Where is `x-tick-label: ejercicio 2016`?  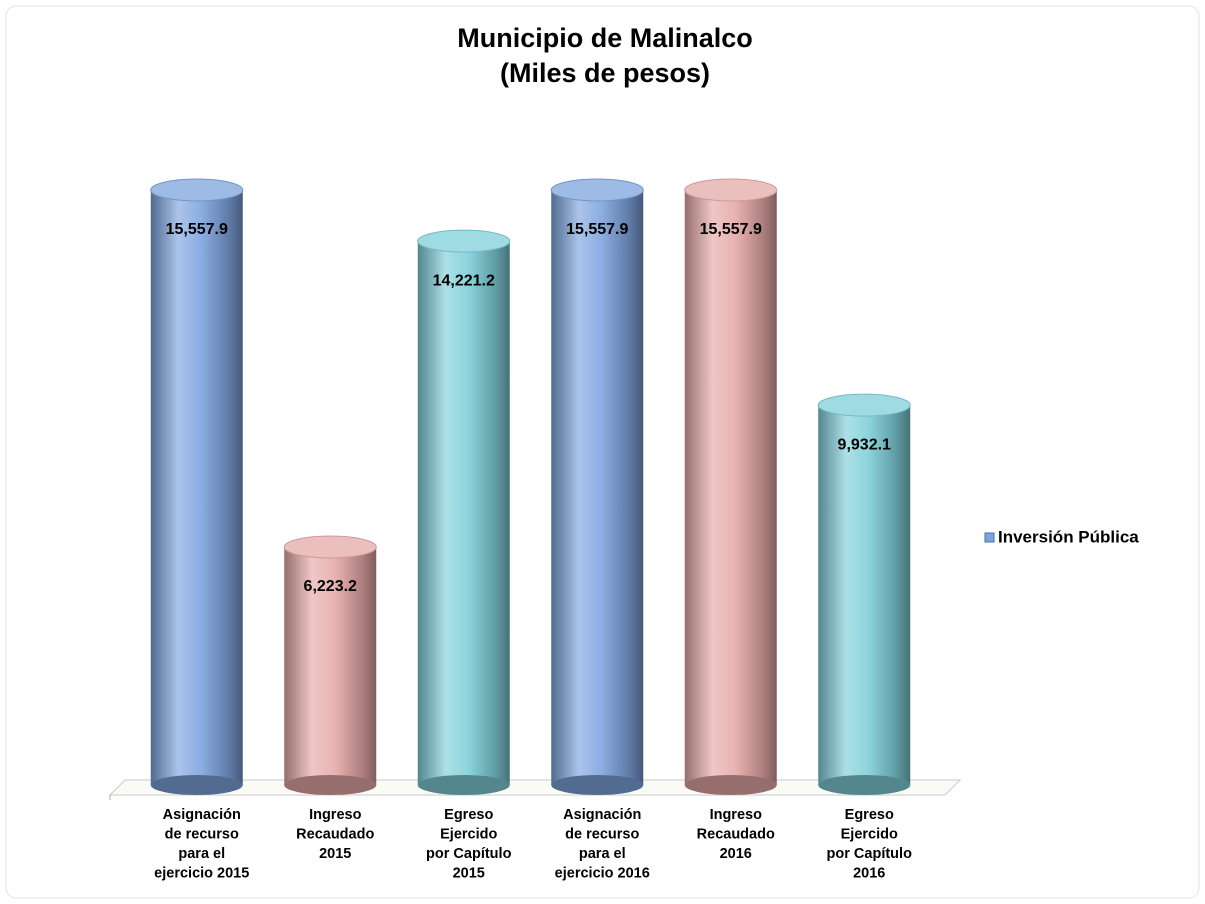
x-tick-label: ejercicio 2016 is located at coordinates (602, 873).